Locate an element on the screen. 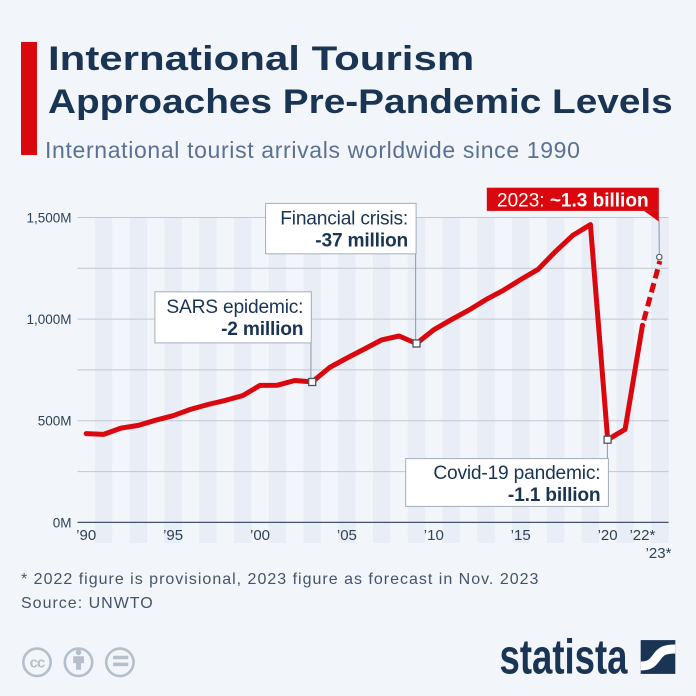  svg-text: -1.1 billion is located at coordinates (554, 495).